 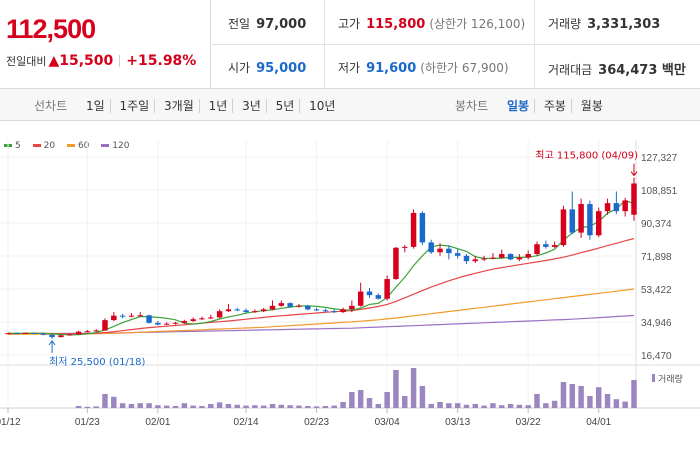 I want to click on period-tab: 1일, so click(x=95, y=106).